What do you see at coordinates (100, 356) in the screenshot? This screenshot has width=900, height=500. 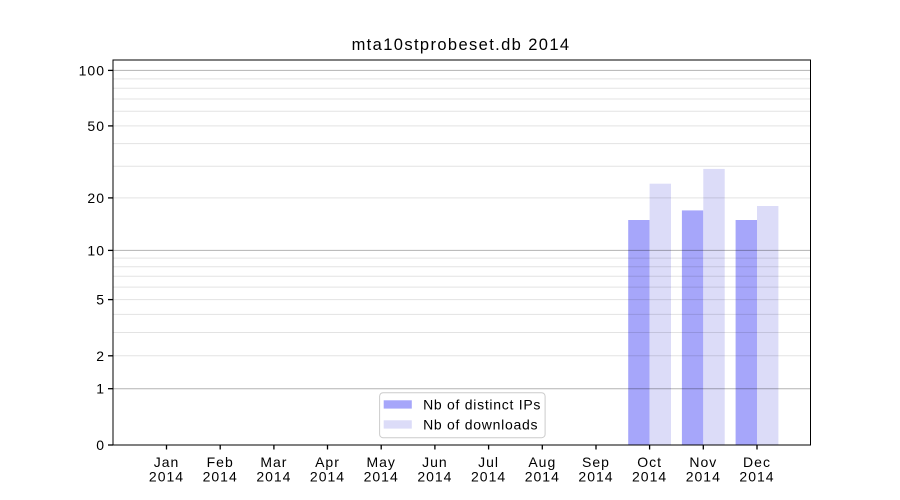 I see `svg-text: 2` at bounding box center [100, 356].